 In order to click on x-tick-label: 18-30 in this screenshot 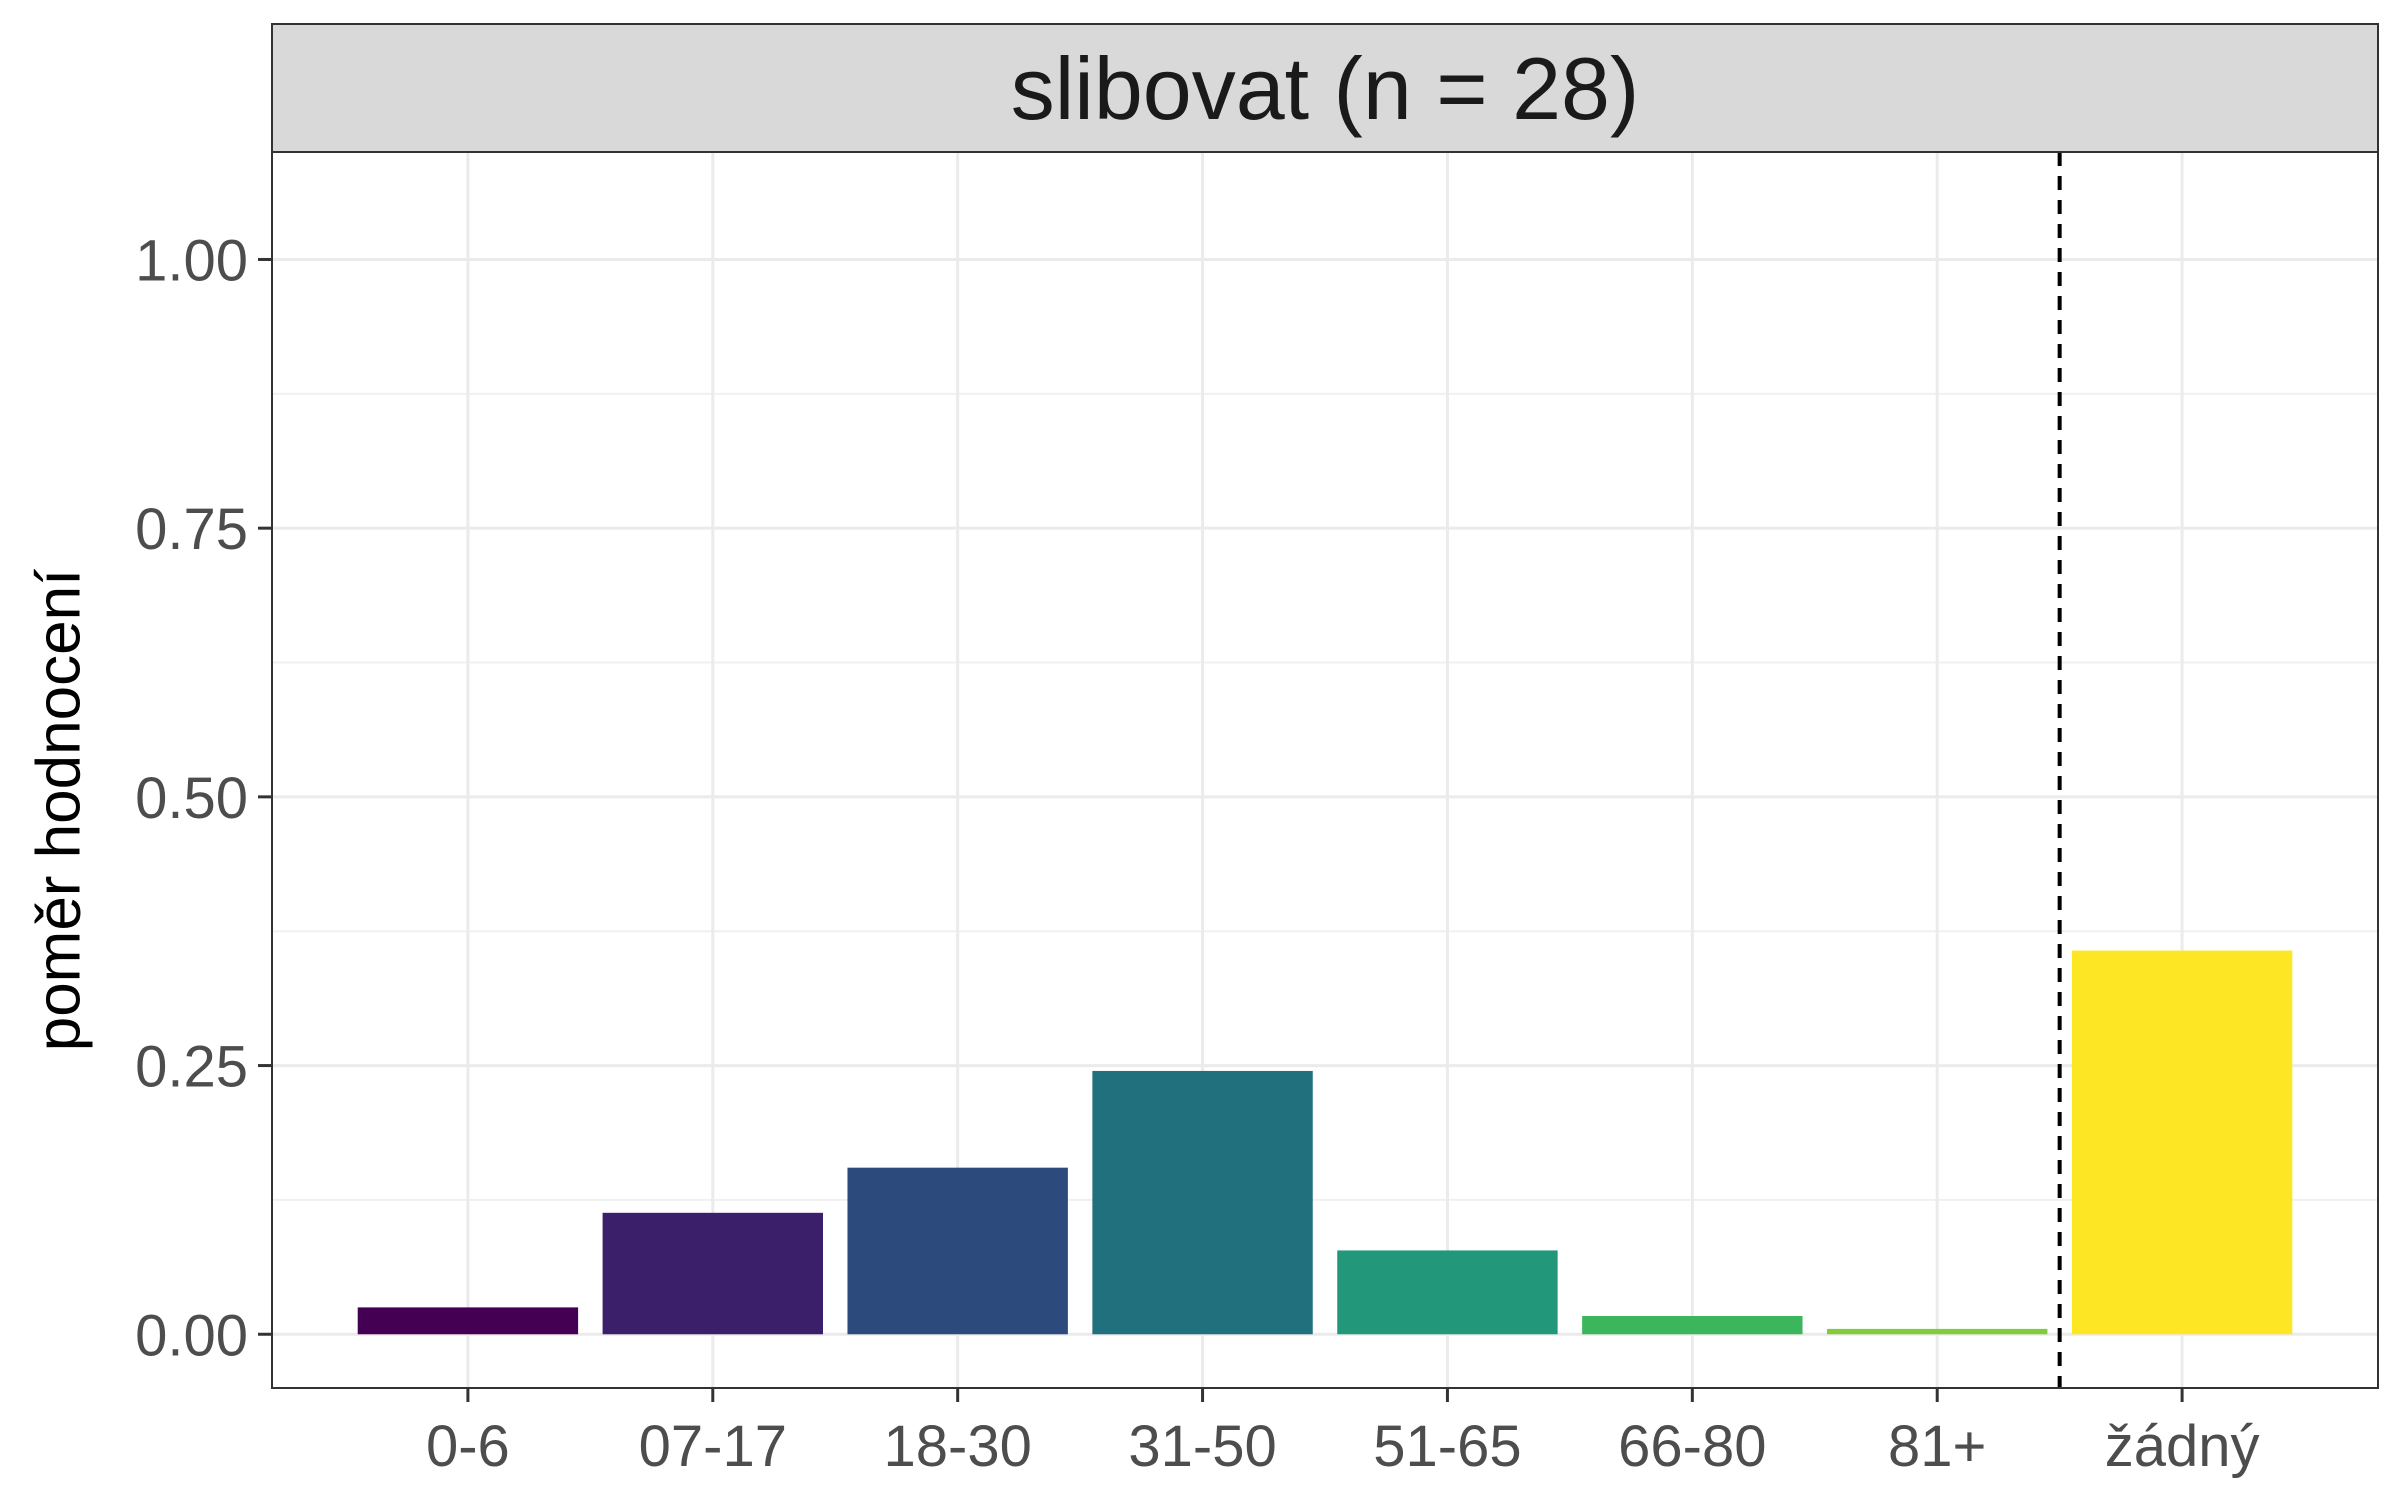, I will do `click(958, 1446)`.